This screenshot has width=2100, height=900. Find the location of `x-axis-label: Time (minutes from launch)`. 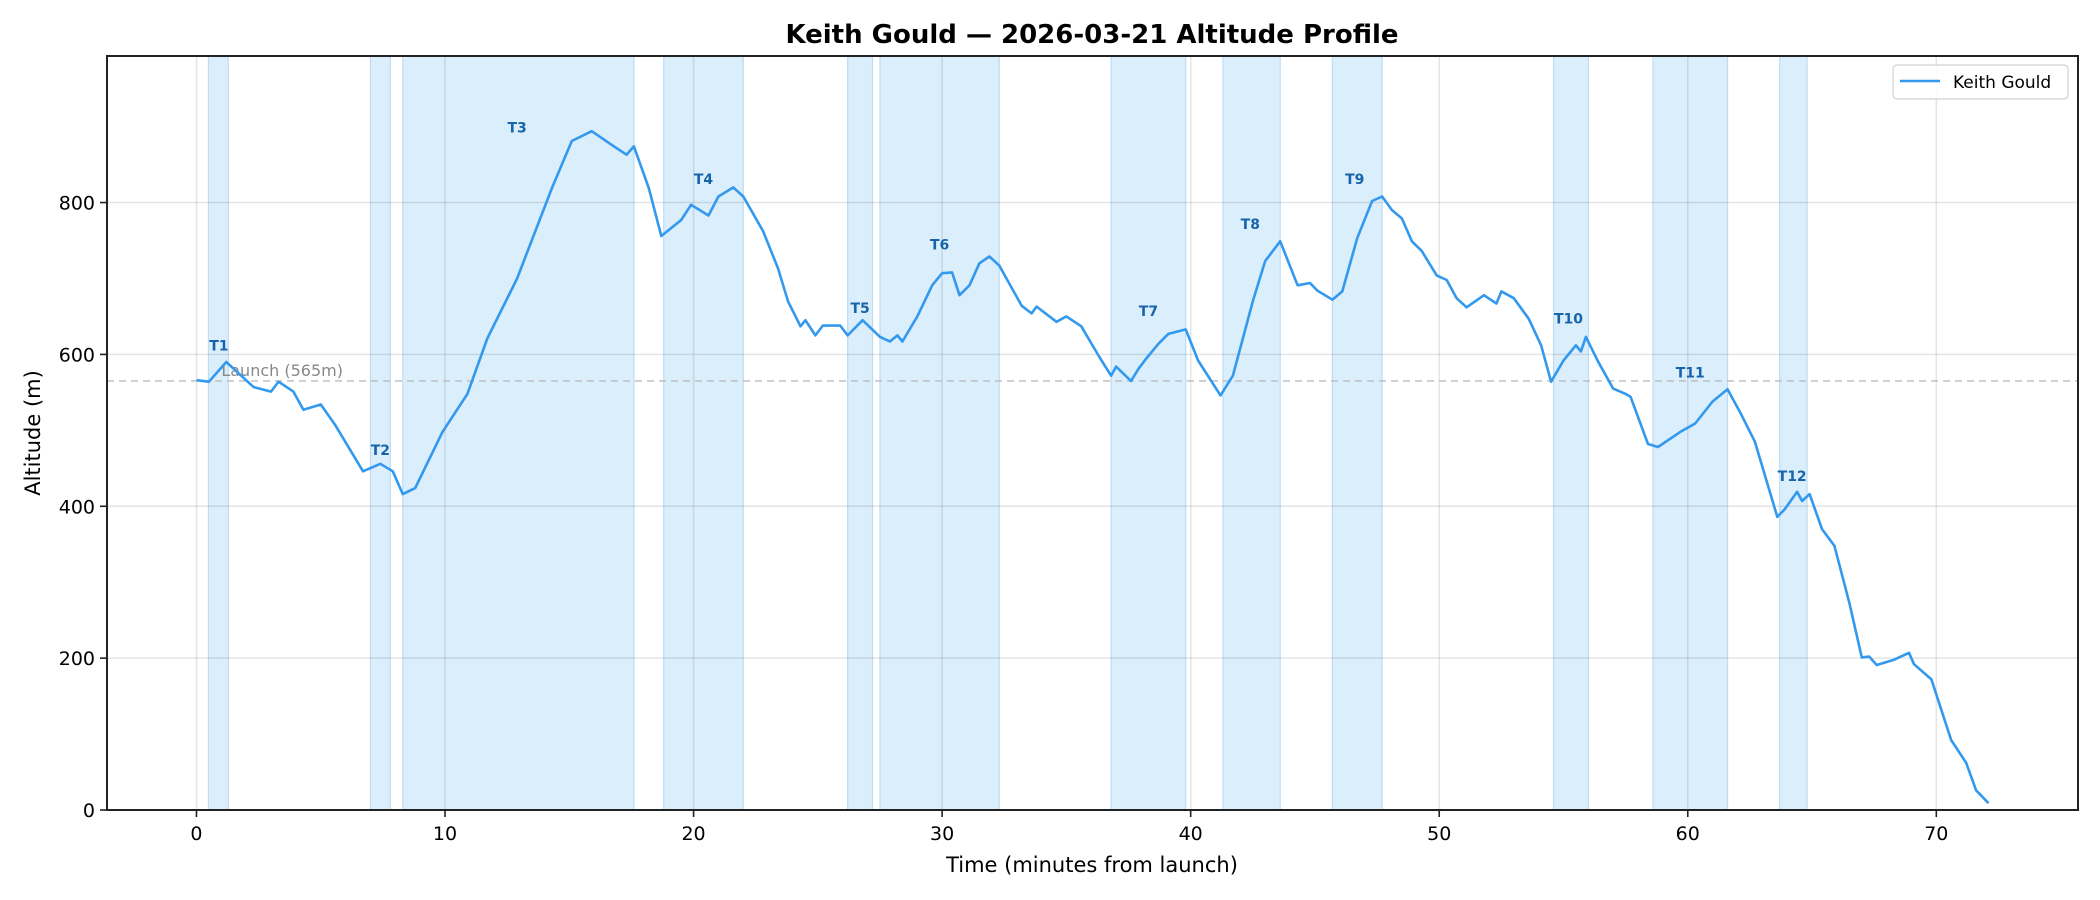

x-axis-label: Time (minutes from launch) is located at coordinates (1091, 865).